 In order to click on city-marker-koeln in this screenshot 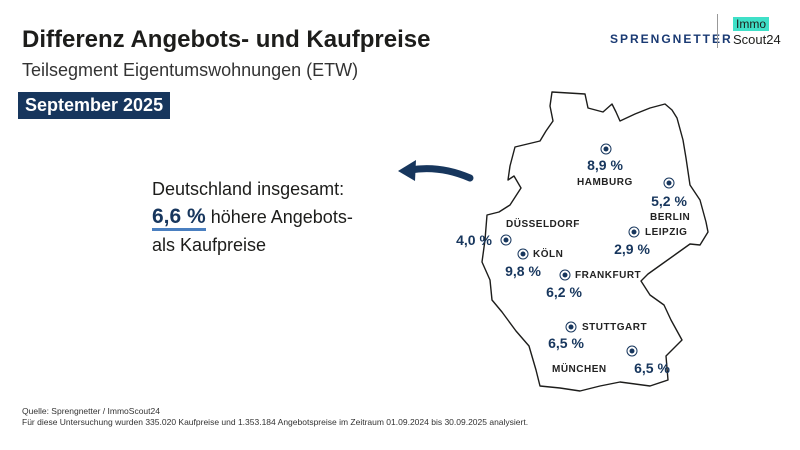, I will do `click(523, 254)`.